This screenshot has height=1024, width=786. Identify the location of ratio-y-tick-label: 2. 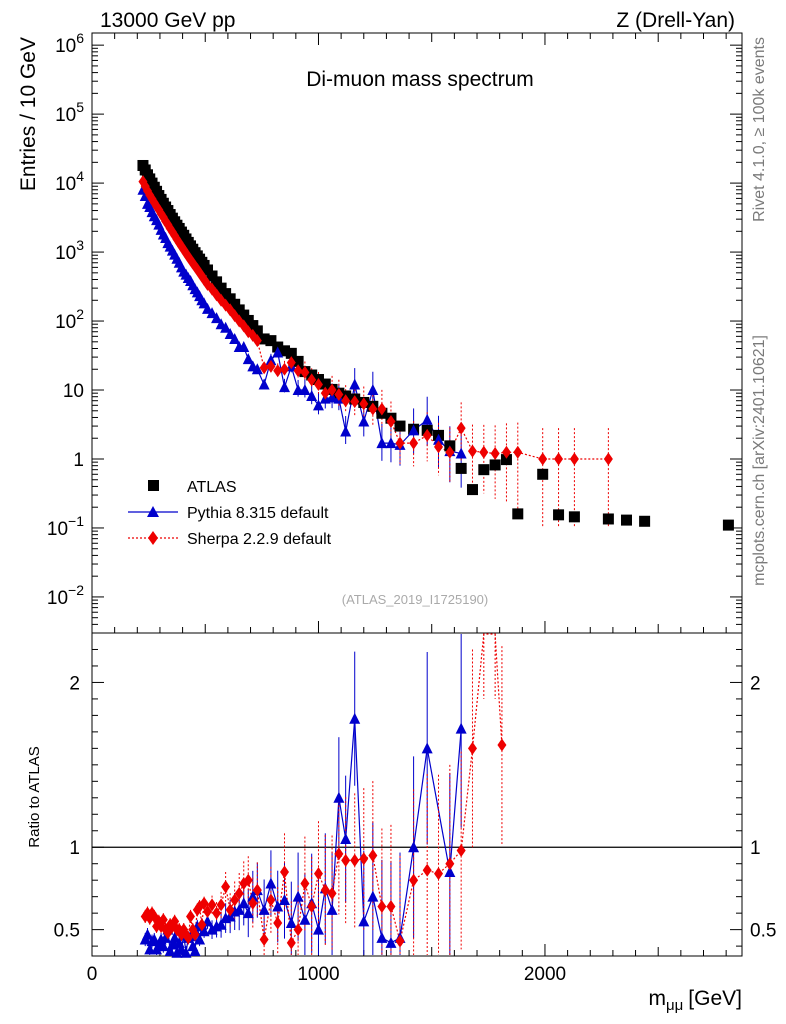
(755, 683).